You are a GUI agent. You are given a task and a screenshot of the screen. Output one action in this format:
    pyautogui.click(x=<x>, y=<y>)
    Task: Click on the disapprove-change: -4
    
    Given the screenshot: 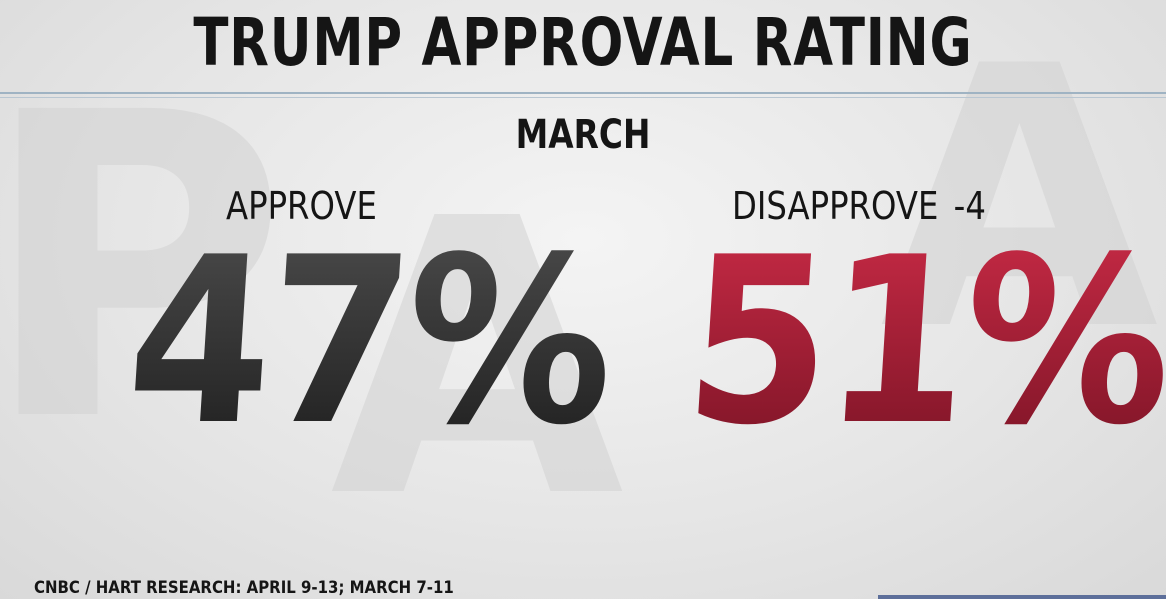 What is the action you would take?
    pyautogui.click(x=969, y=206)
    